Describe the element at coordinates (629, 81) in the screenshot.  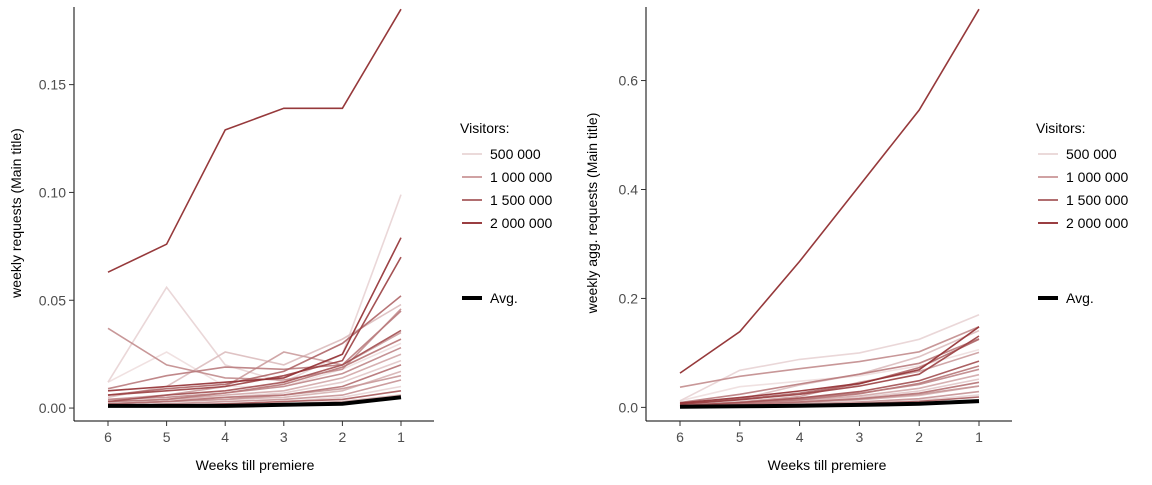
I see `y-tick-label: 0.6` at that location.